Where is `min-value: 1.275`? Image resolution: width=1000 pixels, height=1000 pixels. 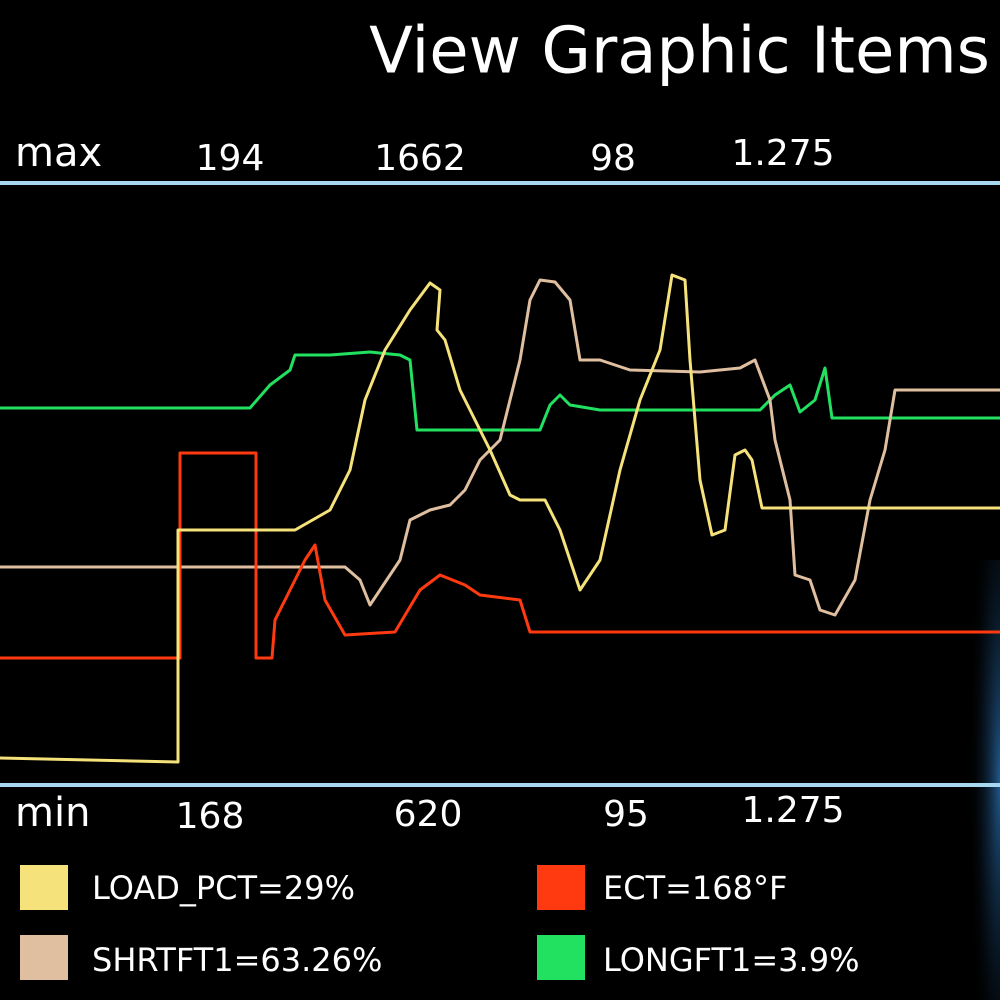
min-value: 1.275 is located at coordinates (792, 810).